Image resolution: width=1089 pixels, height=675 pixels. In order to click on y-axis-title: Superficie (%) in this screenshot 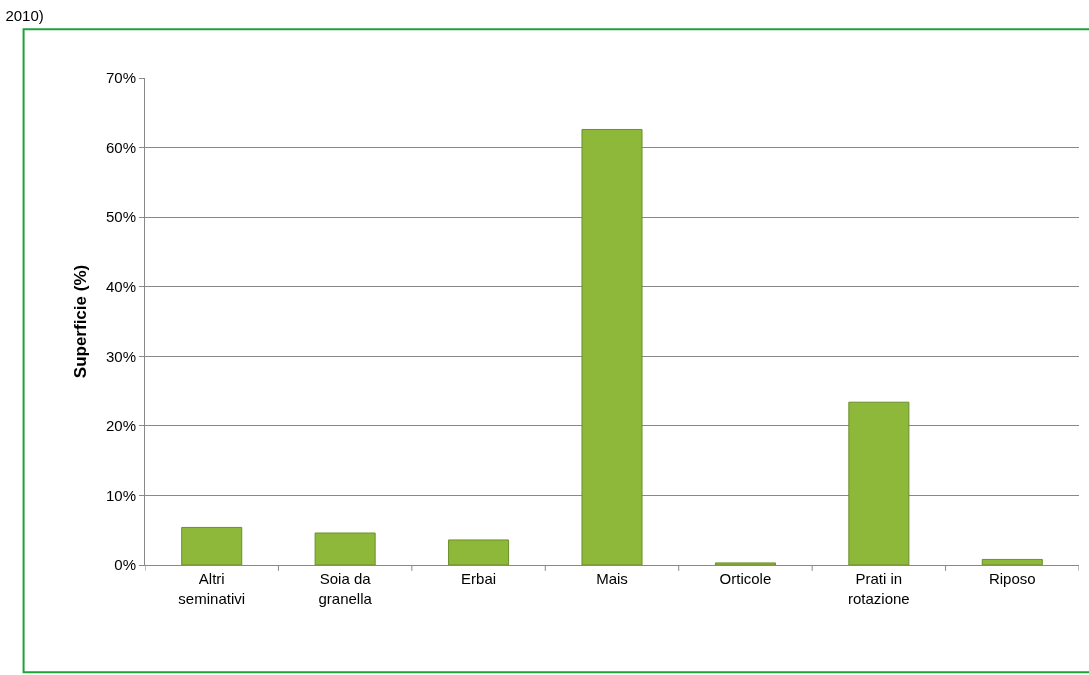, I will do `click(80, 321)`.